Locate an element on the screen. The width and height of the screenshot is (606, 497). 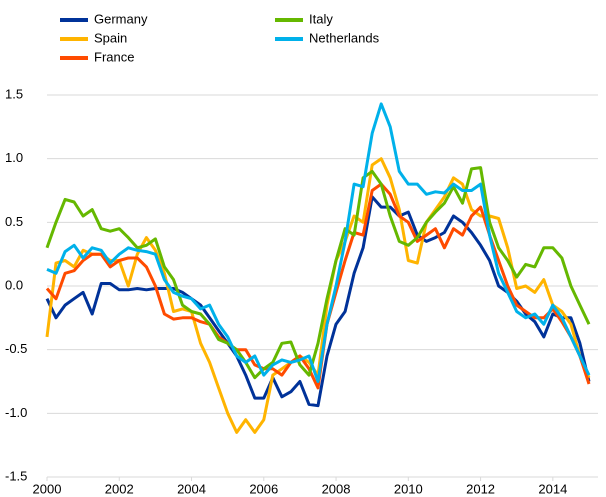
y-tick-label: 0.0 is located at coordinates (14, 284).